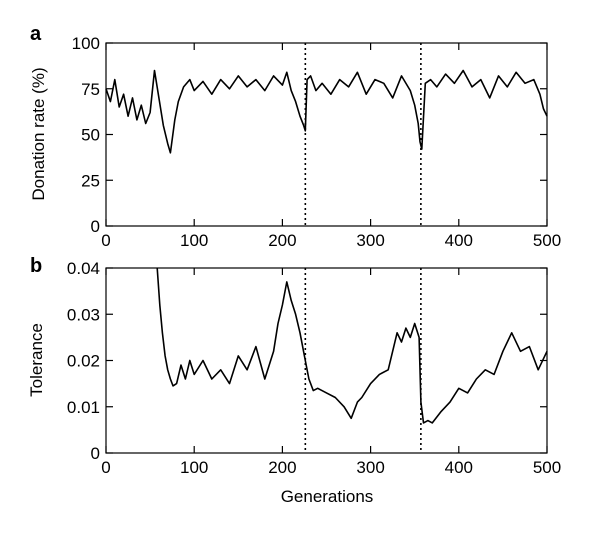 This screenshot has width=600, height=536. I want to click on y-tick-label: 0.02, so click(83, 361).